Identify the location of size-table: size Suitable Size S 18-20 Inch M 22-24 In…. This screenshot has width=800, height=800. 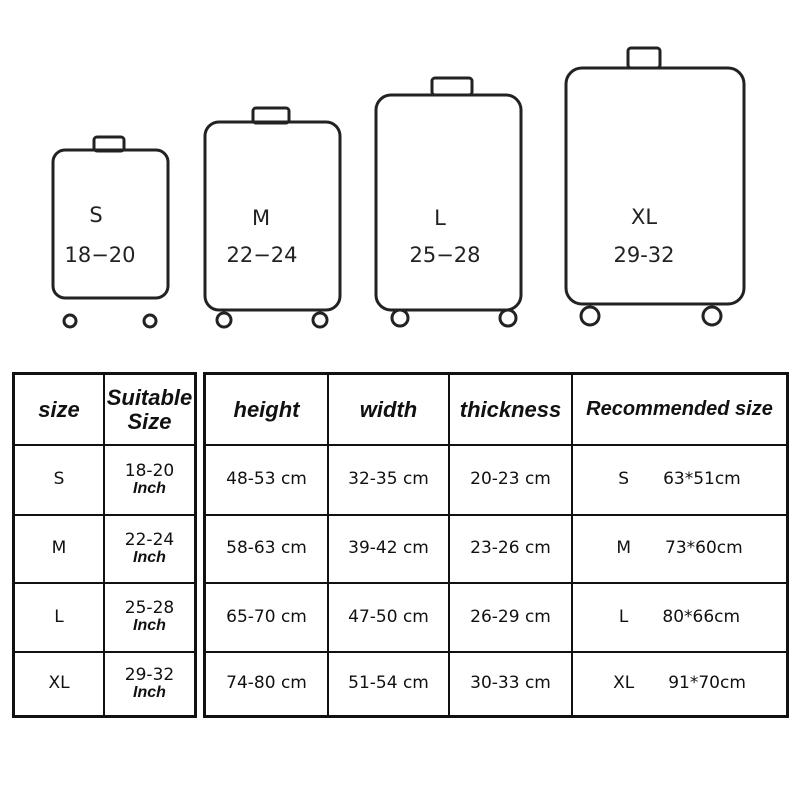
(104, 545).